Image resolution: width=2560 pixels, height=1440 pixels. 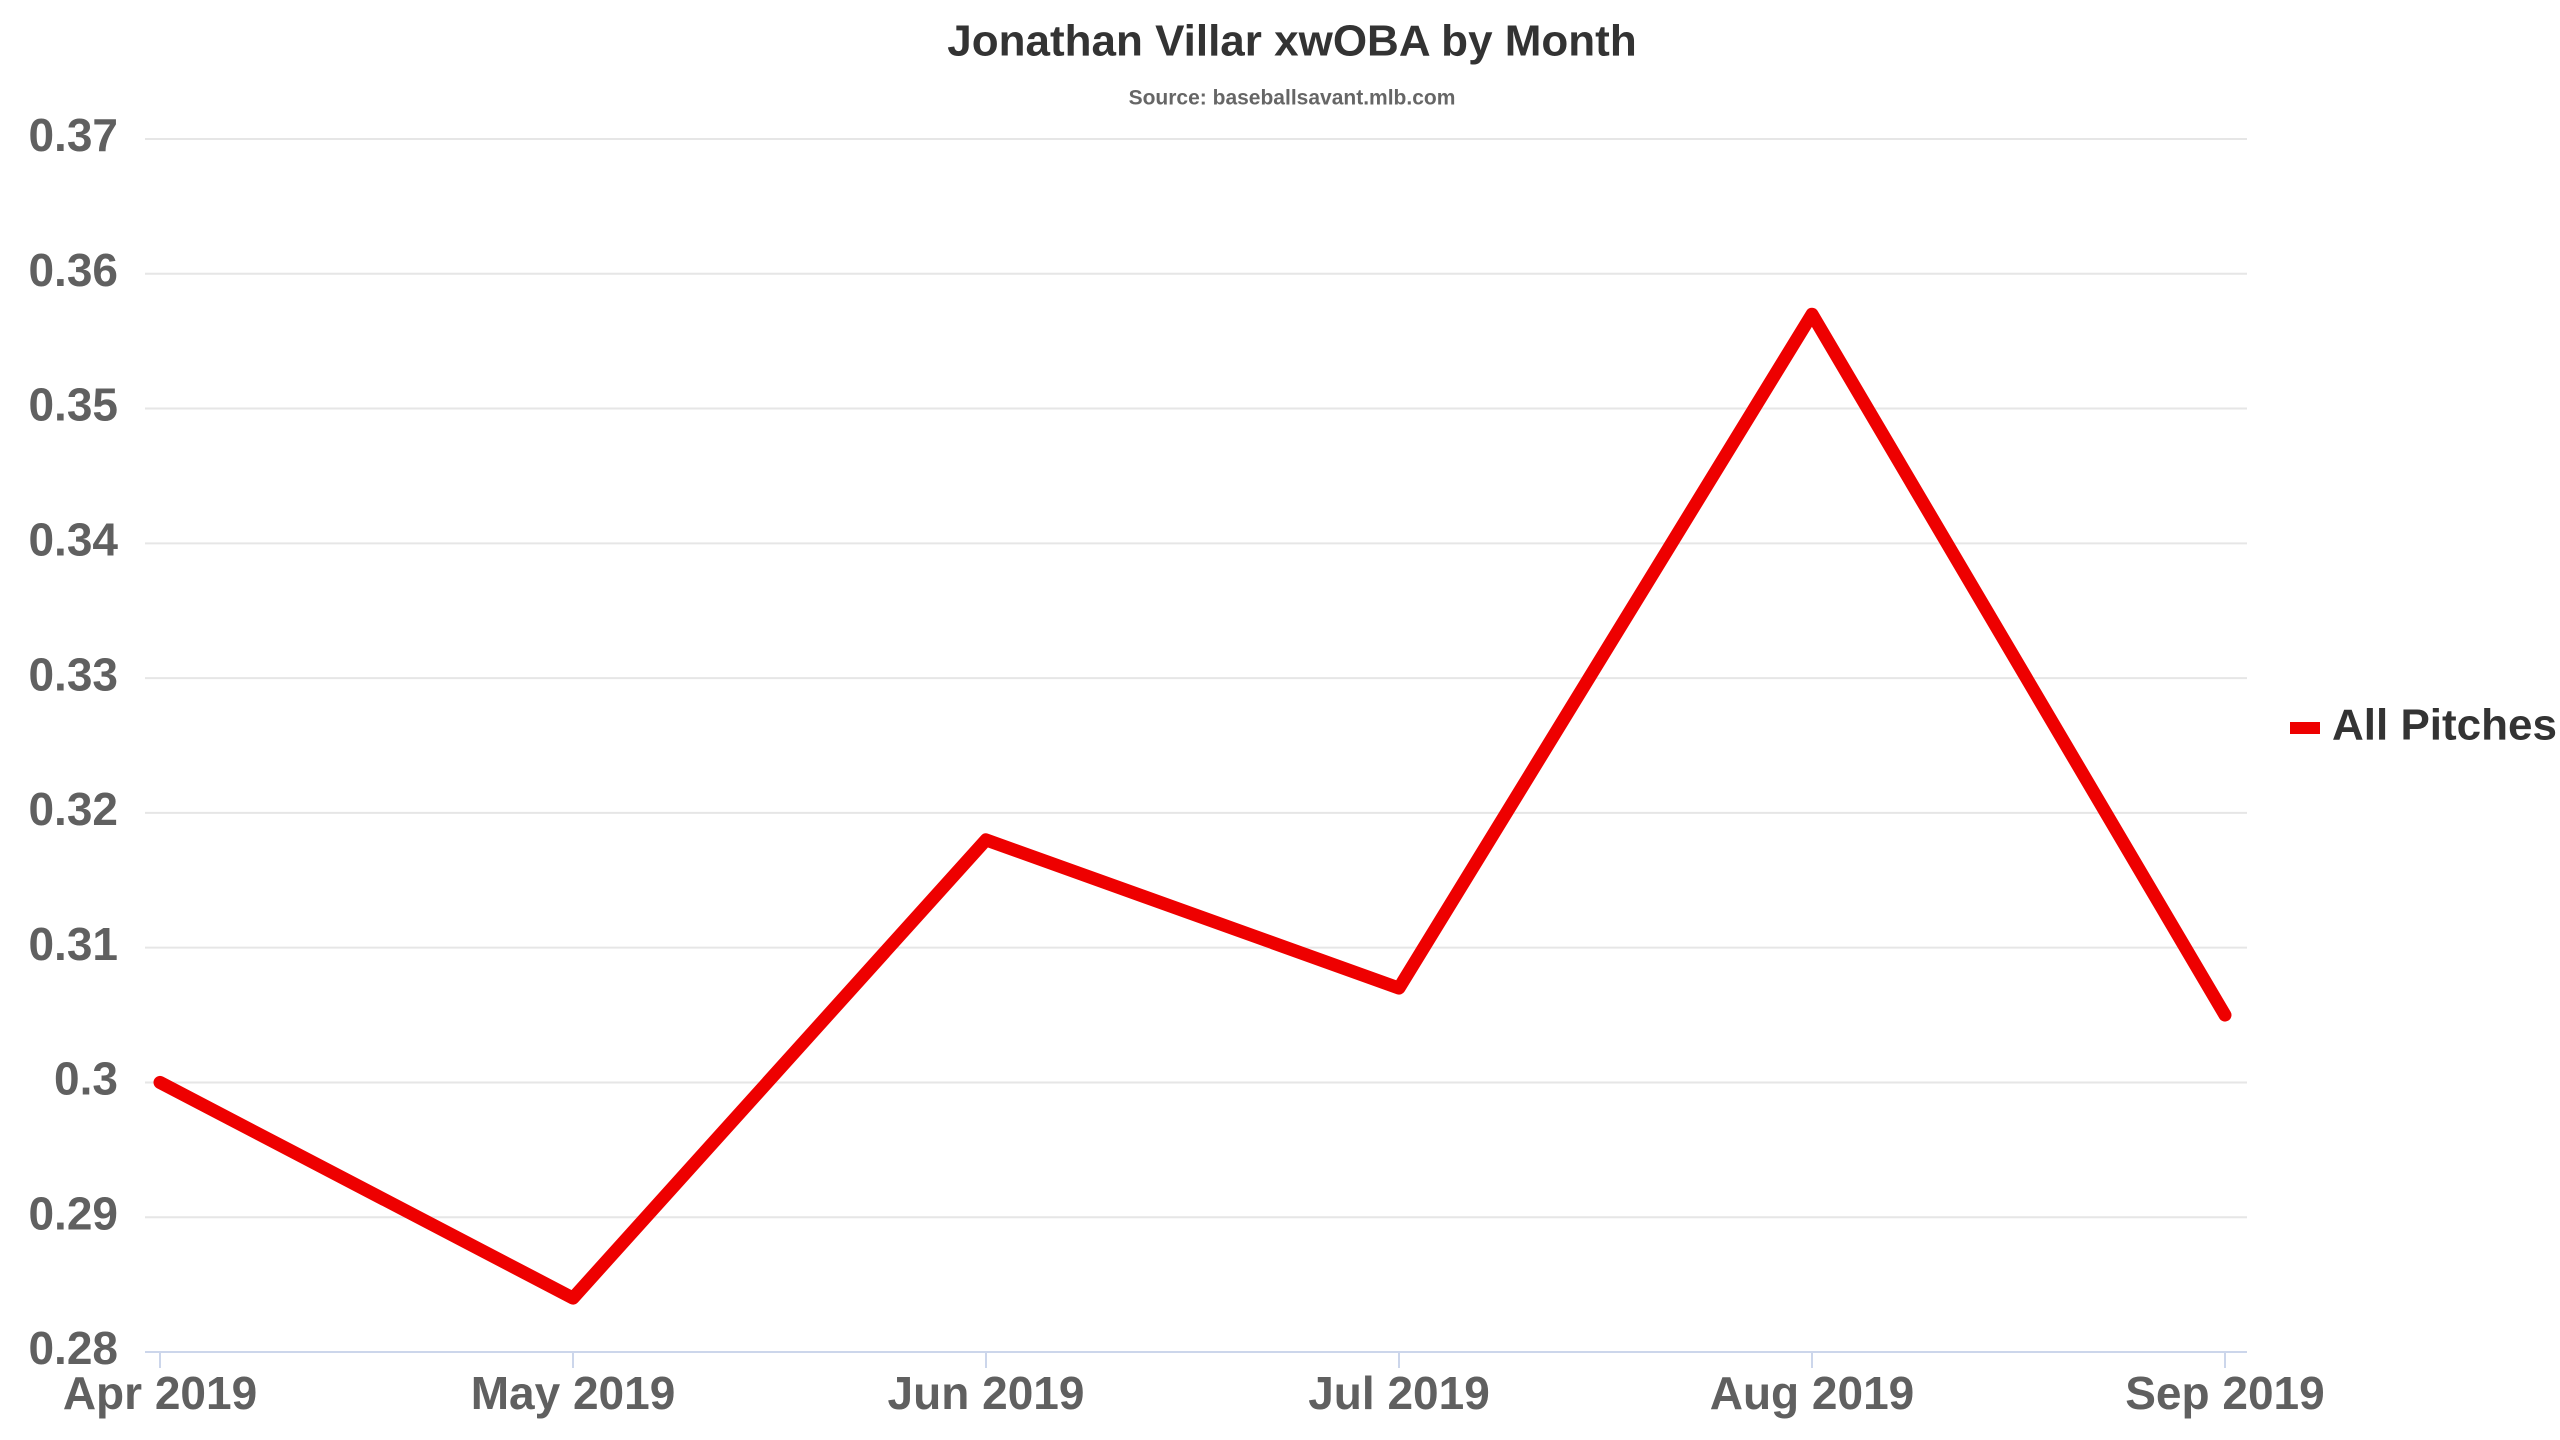 What do you see at coordinates (73, 270) in the screenshot?
I see `y-tick-label: 0.36` at bounding box center [73, 270].